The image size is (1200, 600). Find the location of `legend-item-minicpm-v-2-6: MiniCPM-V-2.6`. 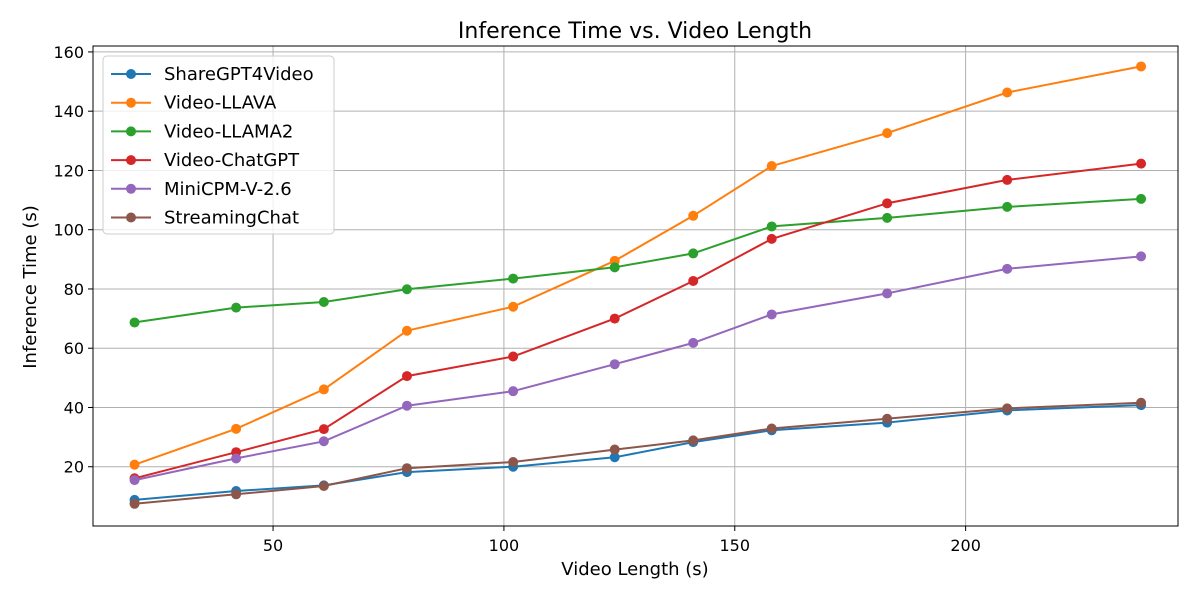

legend-item-minicpm-v-2-6: MiniCPM-V-2.6 is located at coordinates (201, 189).